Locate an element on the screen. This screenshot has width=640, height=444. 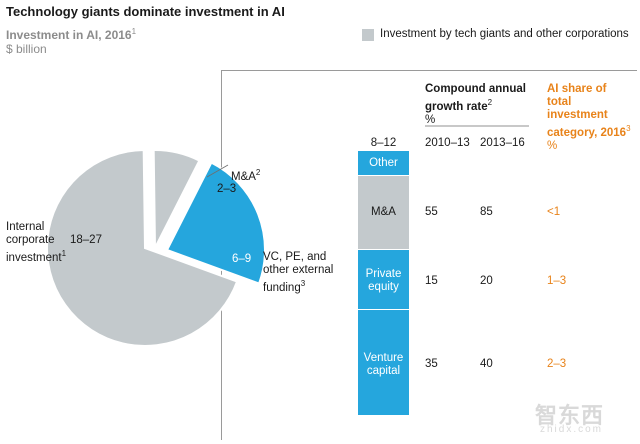
ma-label: M&A2 is located at coordinates (246, 175).